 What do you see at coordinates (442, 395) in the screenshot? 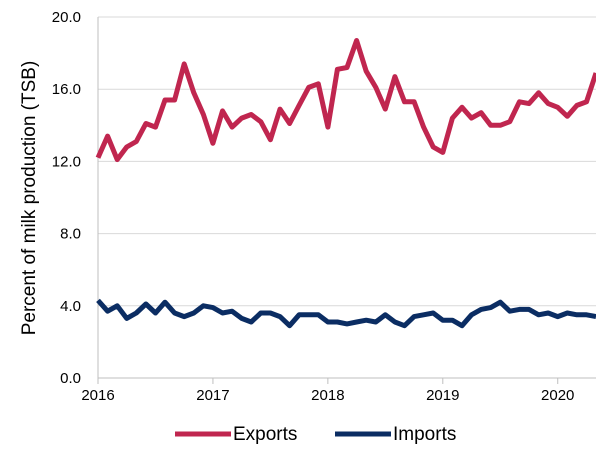
I see `x-tick-label-3: 2019` at bounding box center [442, 395].